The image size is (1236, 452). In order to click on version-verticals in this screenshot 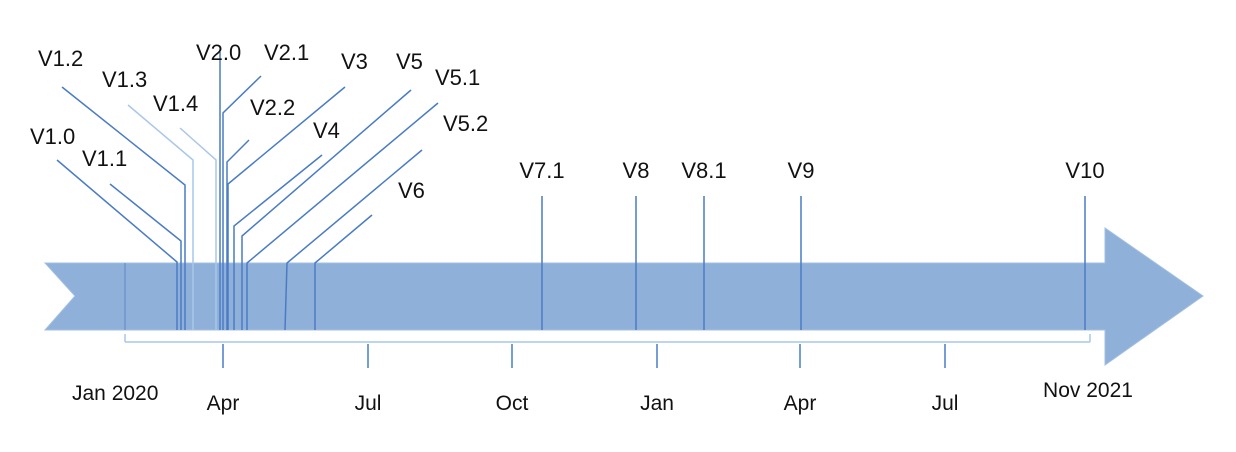, I will do `click(813, 263)`.